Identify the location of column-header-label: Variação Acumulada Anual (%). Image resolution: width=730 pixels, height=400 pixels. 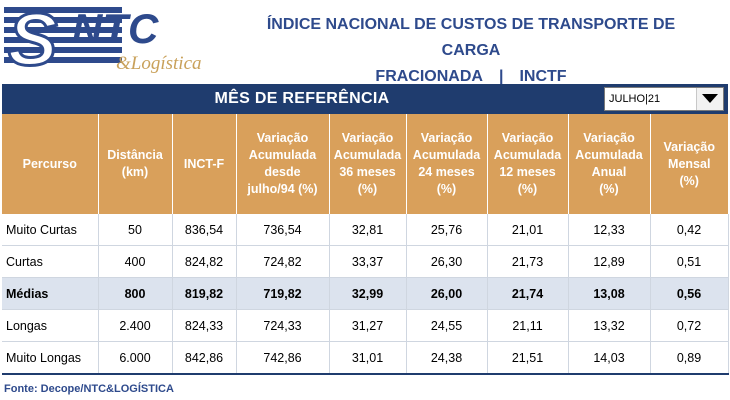
(609, 163).